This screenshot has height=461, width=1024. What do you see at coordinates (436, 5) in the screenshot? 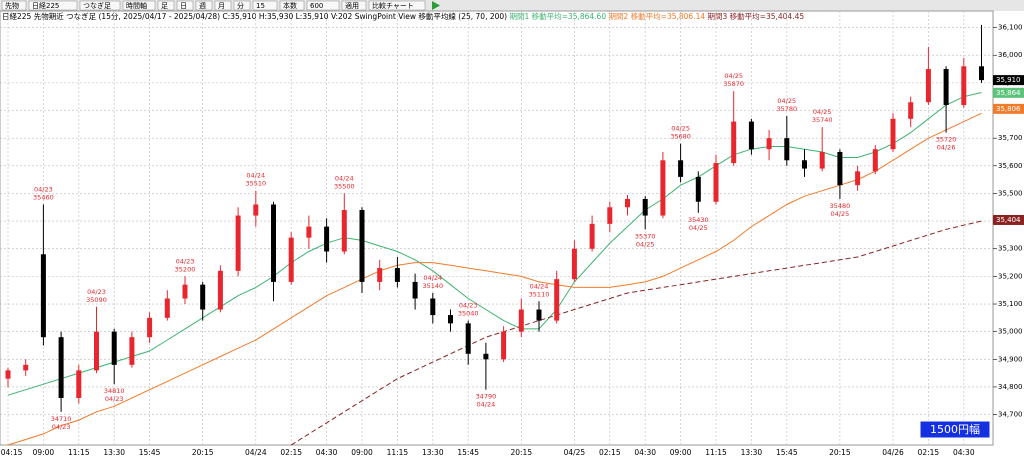
I see `play-icon` at bounding box center [436, 5].